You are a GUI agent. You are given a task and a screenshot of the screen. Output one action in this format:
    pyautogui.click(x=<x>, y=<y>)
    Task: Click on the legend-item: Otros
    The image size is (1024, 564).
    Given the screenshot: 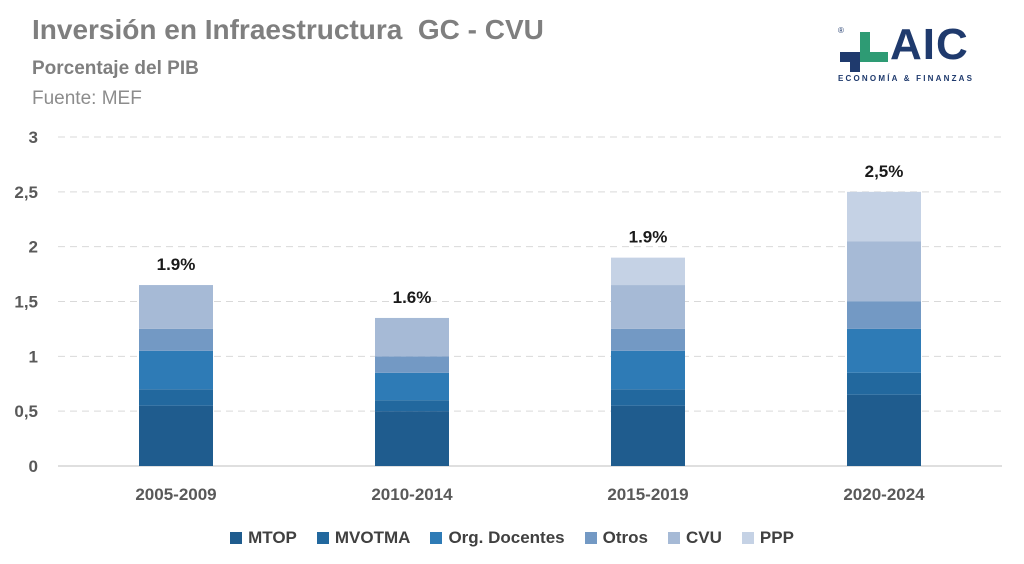 What is the action you would take?
    pyautogui.click(x=616, y=538)
    